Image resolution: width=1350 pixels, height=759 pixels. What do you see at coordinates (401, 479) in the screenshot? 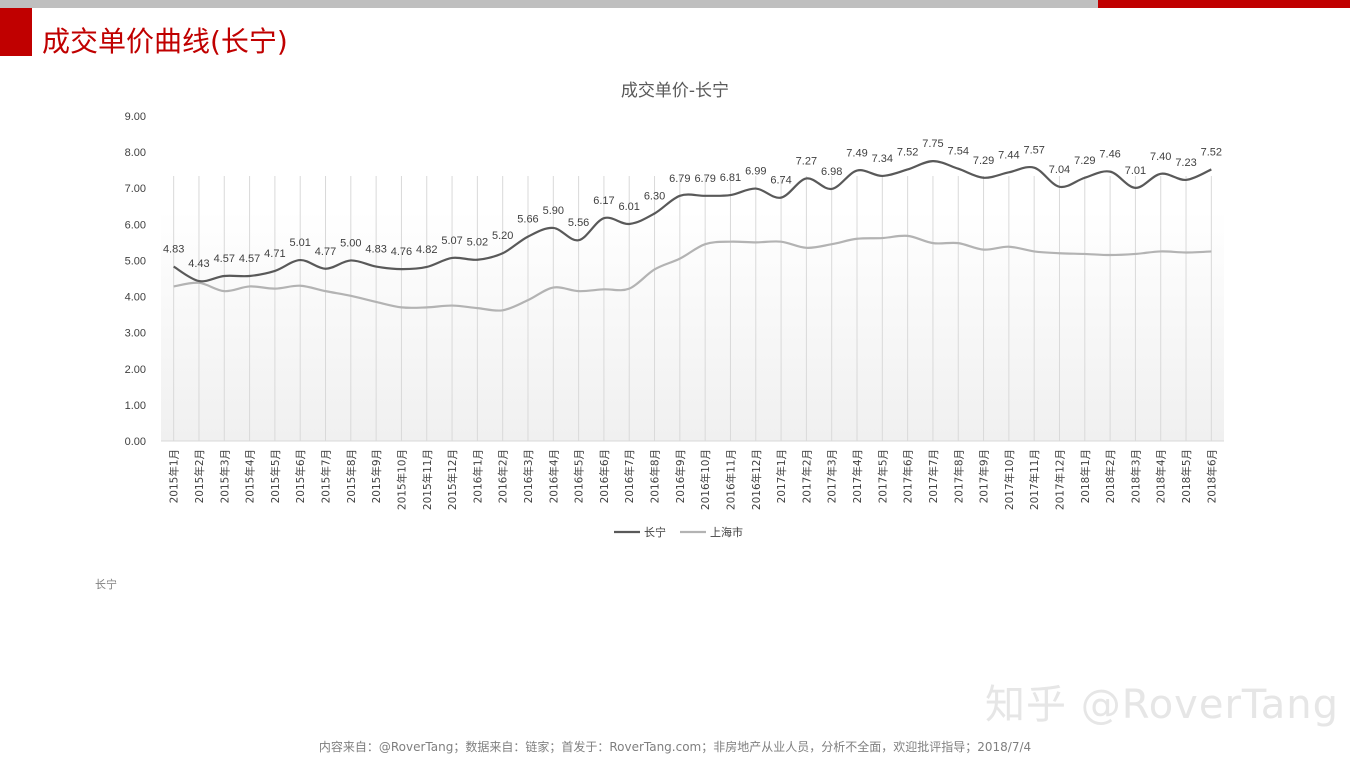
I see `x-tick-label: 2015年10月` at bounding box center [401, 479].